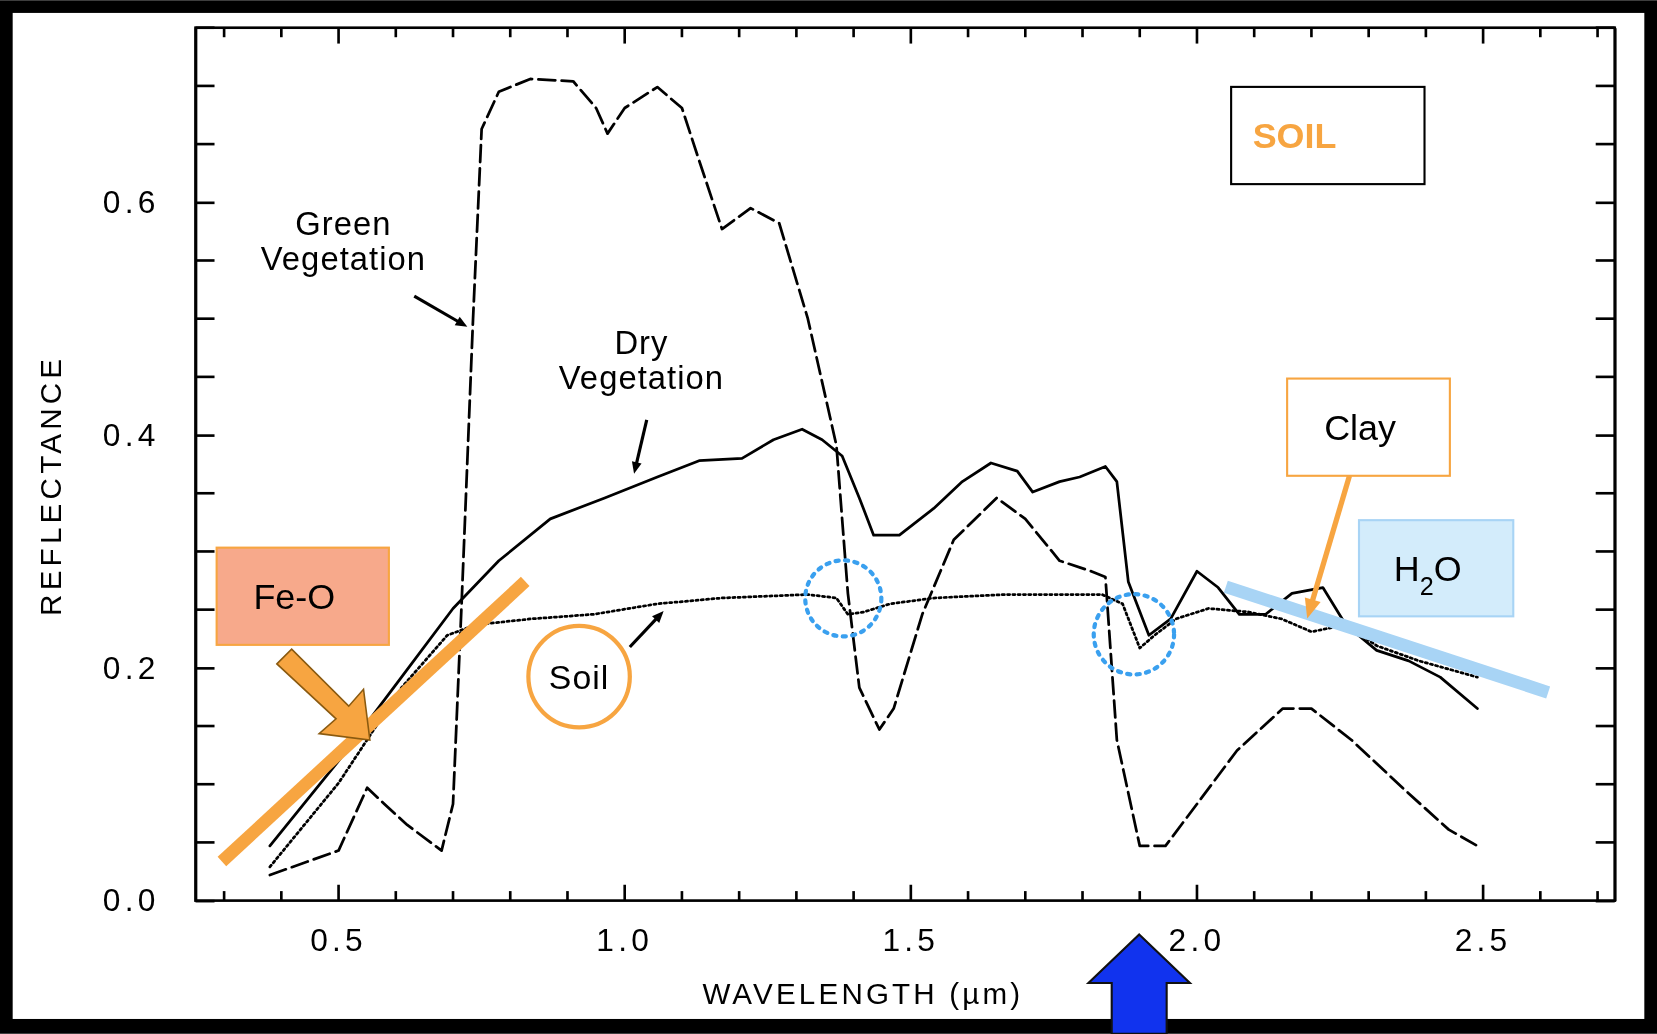 Image resolution: width=1657 pixels, height=1034 pixels. What do you see at coordinates (131, 201) in the screenshot?
I see `y-tick-label: 0.6` at bounding box center [131, 201].